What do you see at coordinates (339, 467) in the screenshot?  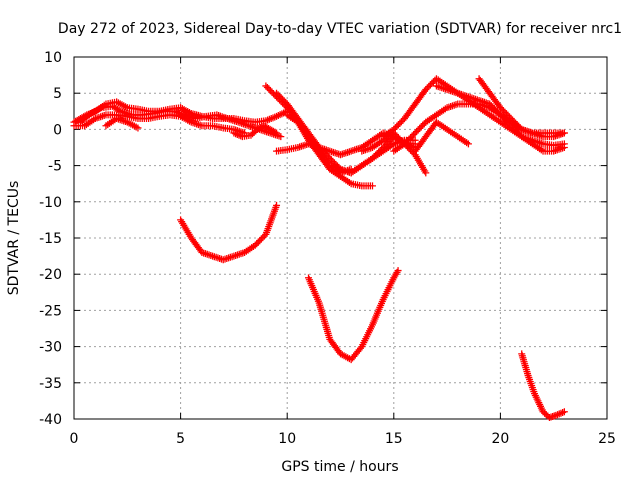 I see `x-axis-title: GPS time / hours` at bounding box center [339, 467].